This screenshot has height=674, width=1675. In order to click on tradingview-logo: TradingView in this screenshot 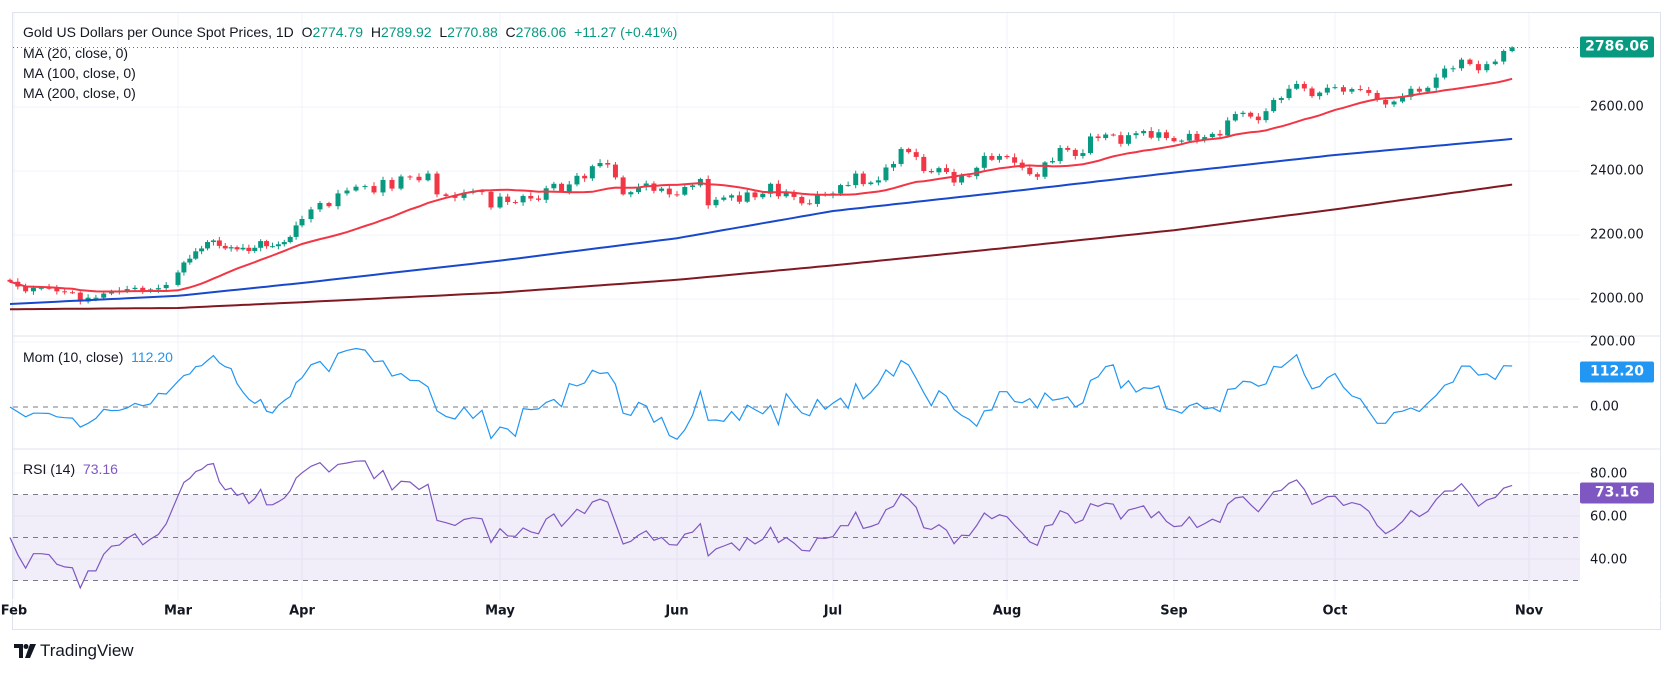, I will do `click(74, 651)`.